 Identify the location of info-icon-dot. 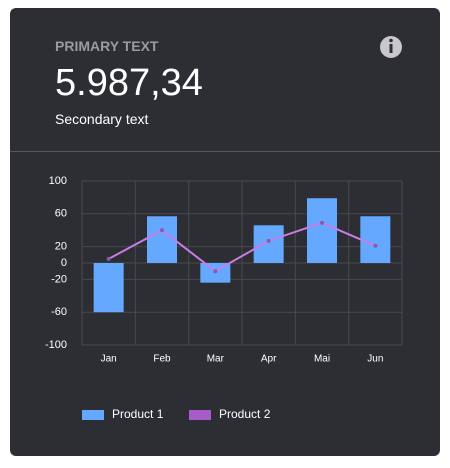
(391, 40).